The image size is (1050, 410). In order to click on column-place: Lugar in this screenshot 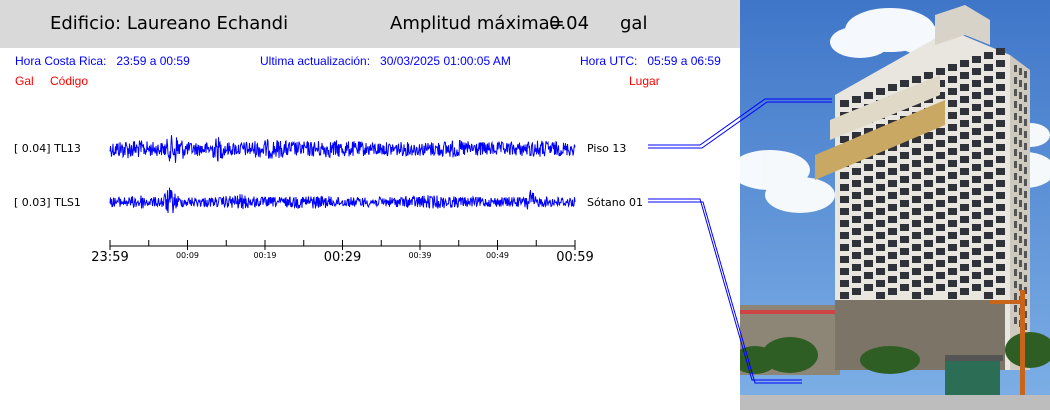, I will do `click(644, 81)`.